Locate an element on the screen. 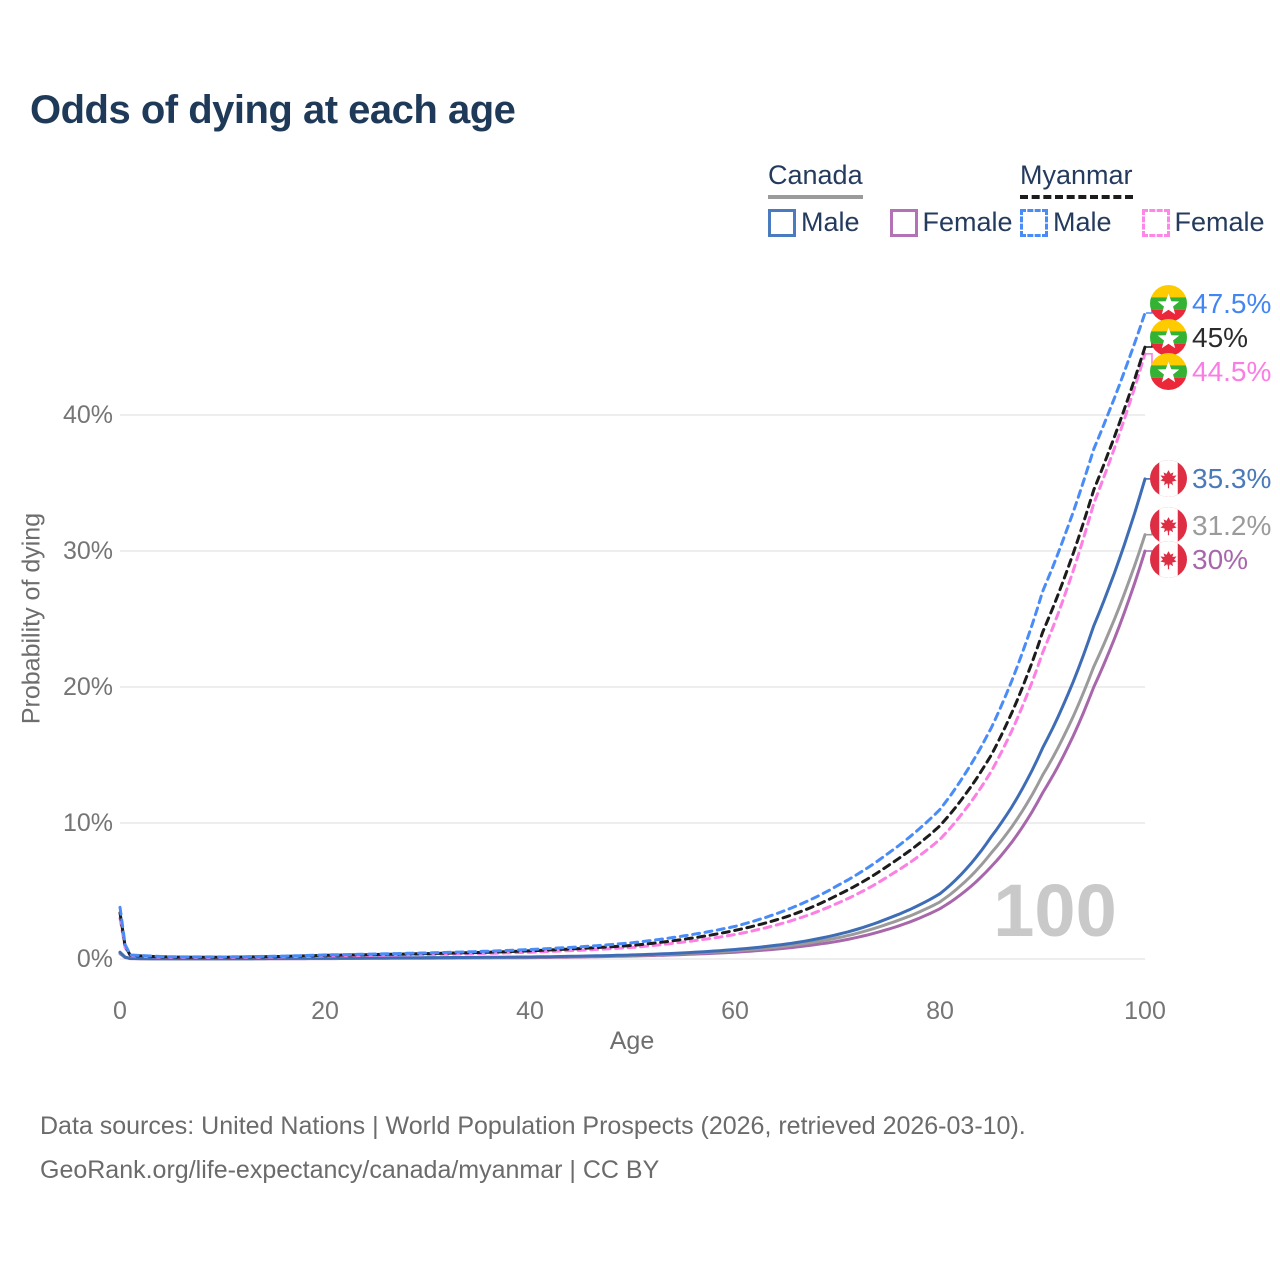 This screenshot has width=1280, height=1280. y-tick-30%: 30% is located at coordinates (87, 551).